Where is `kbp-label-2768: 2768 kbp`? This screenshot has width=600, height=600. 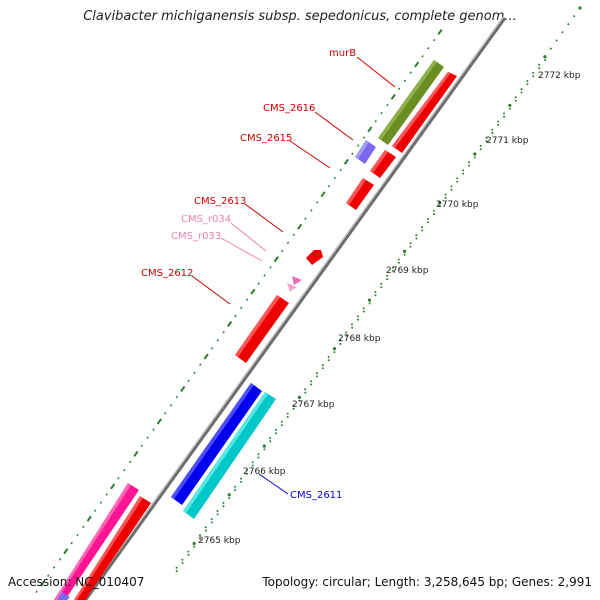
kbp-label-2768: 2768 kbp is located at coordinates (359, 339).